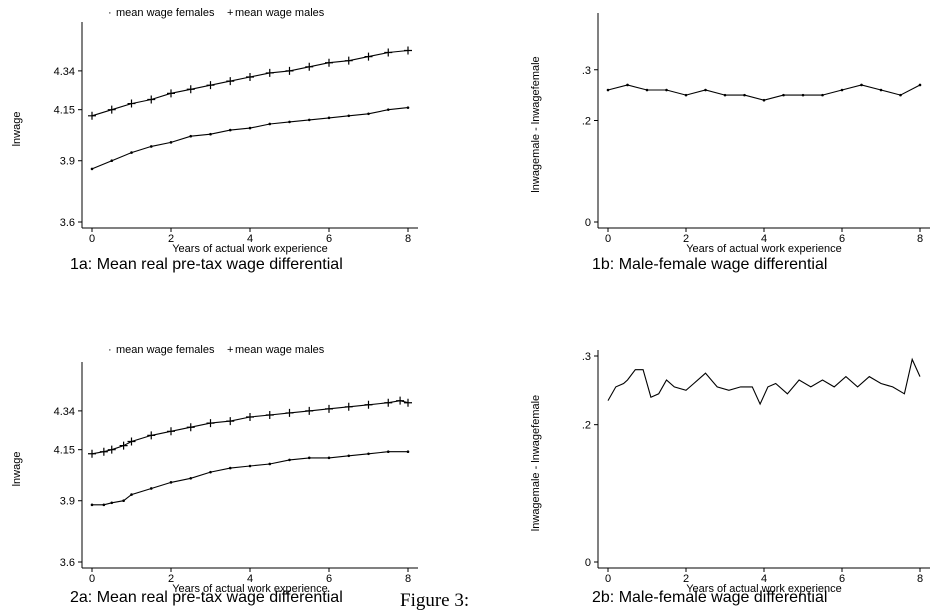 This screenshot has width=931, height=611. Describe the element at coordinates (586, 122) in the screenshot. I see `y-tick-label: .2` at that location.